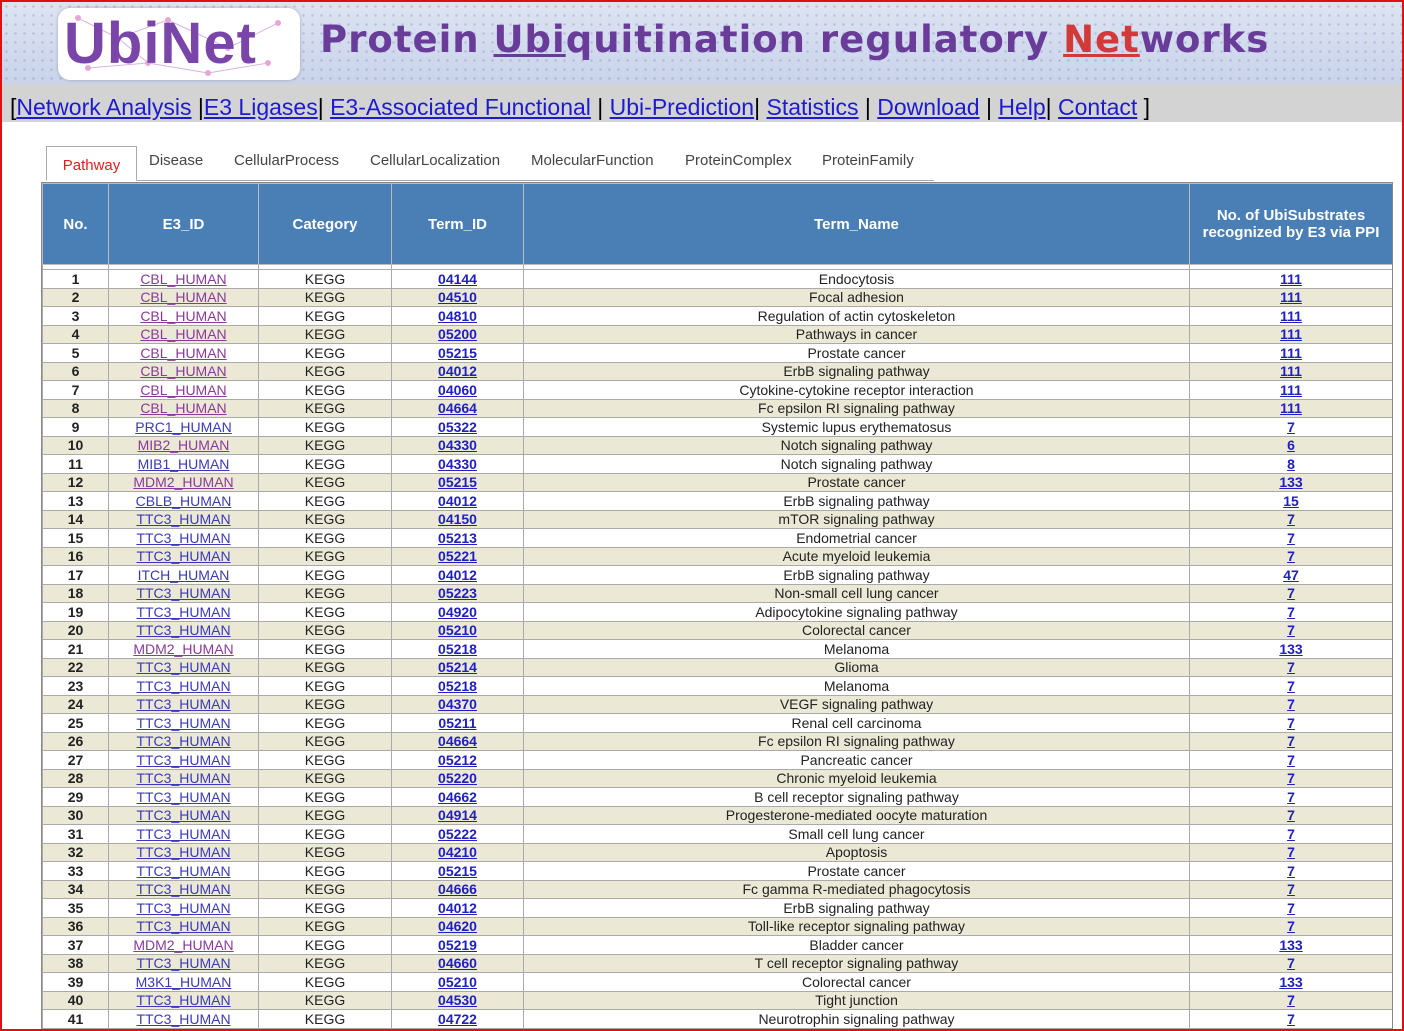 This screenshot has height=1031, width=1404. I want to click on e3-id-link: ITCH_HUMAN, so click(183, 574).